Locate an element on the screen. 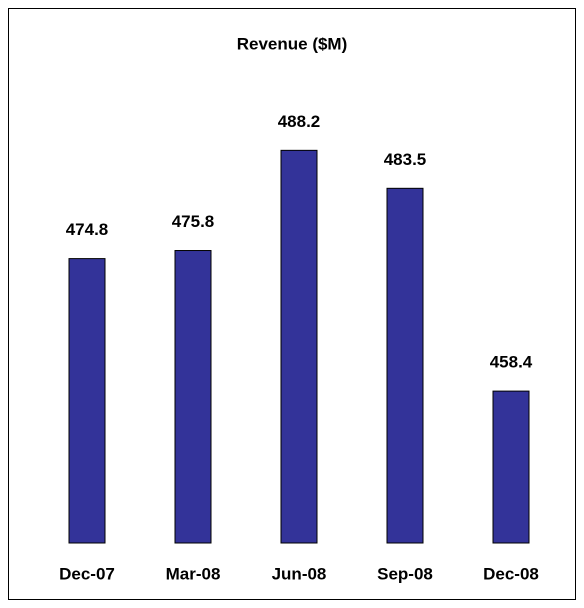  x-tick-label: Dec-08 is located at coordinates (511, 573).